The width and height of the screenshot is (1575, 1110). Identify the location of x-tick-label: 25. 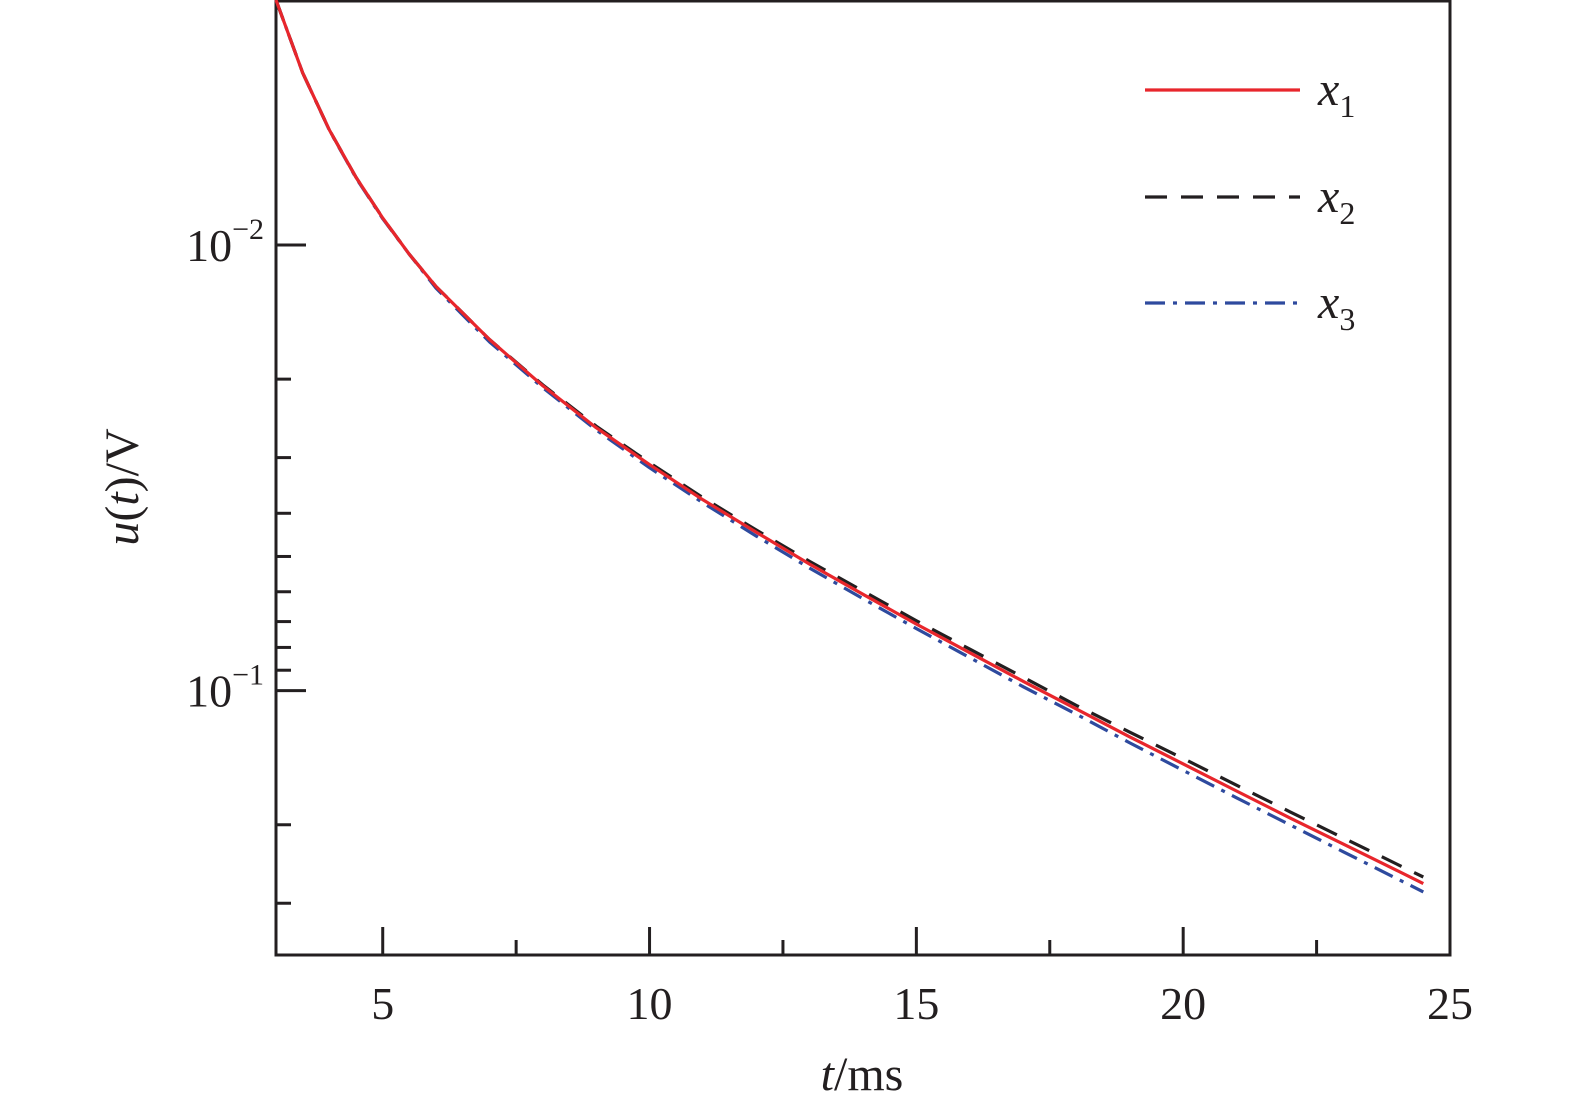
(1450, 1003).